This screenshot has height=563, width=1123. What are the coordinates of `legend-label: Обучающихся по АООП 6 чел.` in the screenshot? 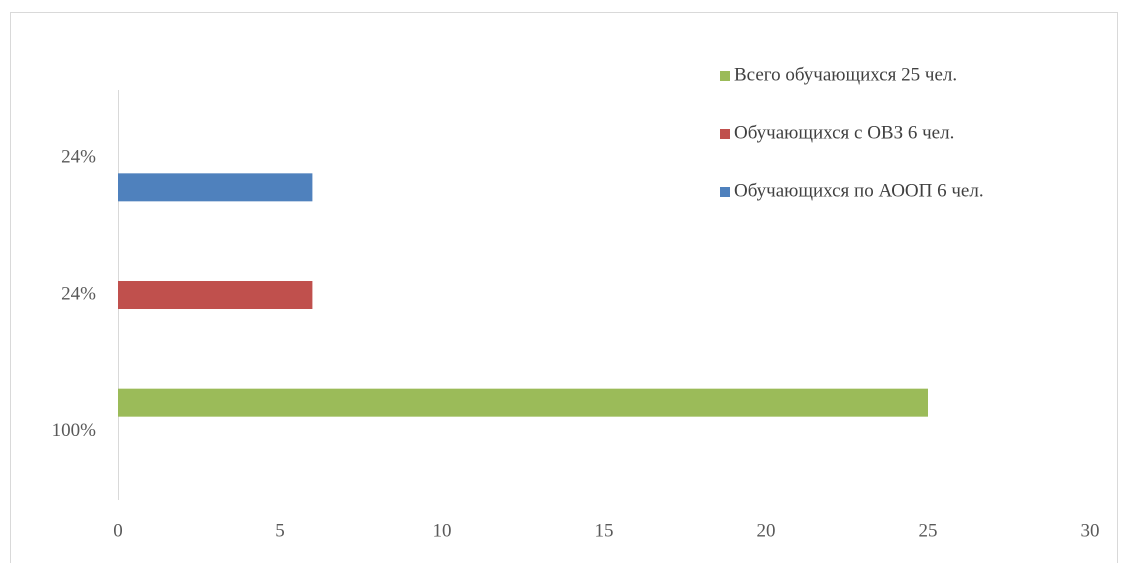 It's located at (859, 190).